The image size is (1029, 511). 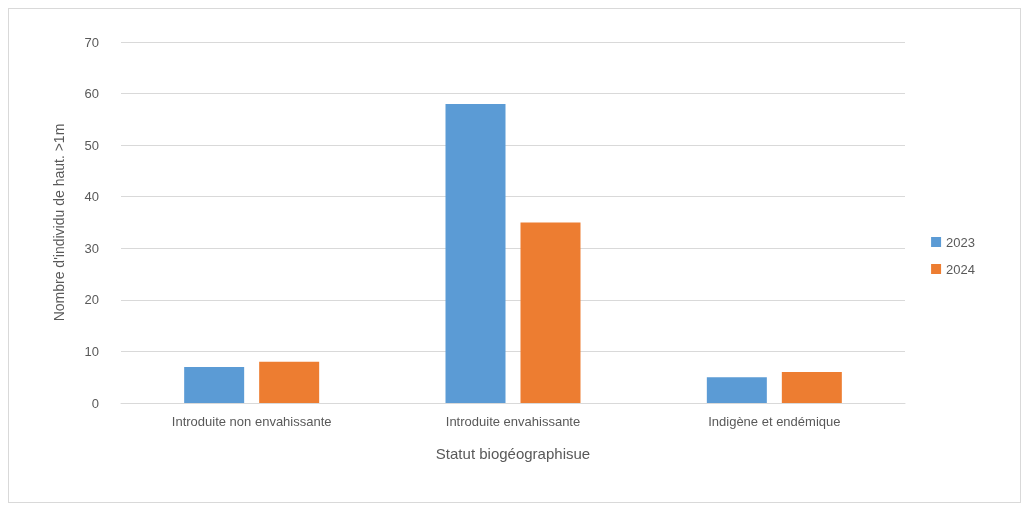 I want to click on y-tick-label: 10, so click(x=91, y=351).